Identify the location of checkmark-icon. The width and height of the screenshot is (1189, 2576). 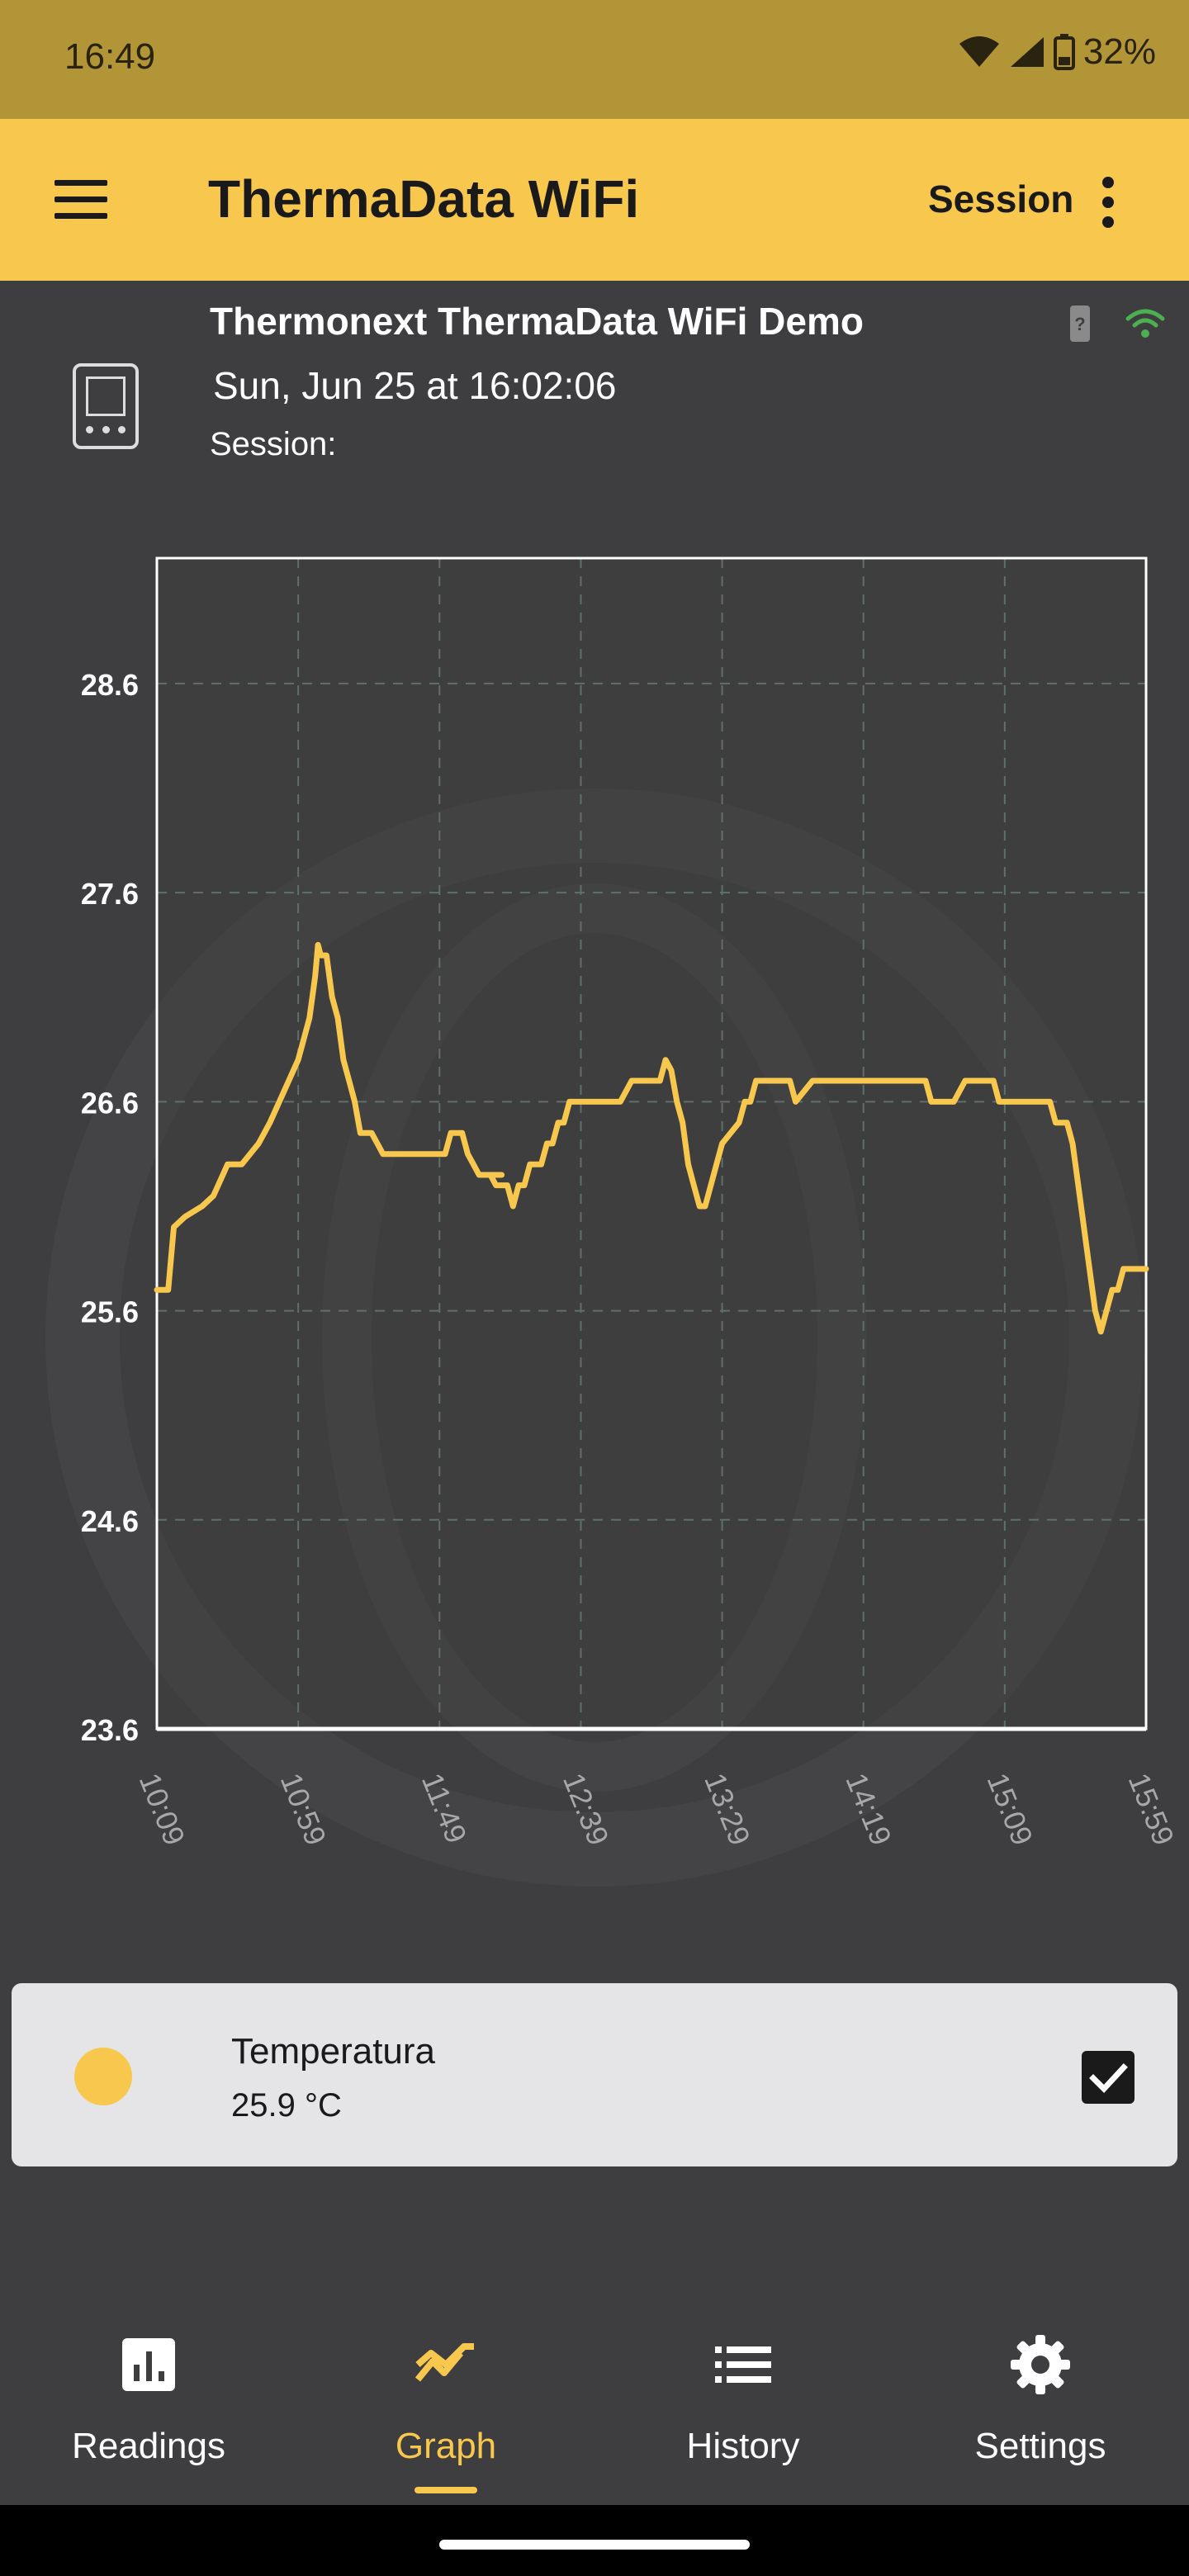
(1108, 2078).